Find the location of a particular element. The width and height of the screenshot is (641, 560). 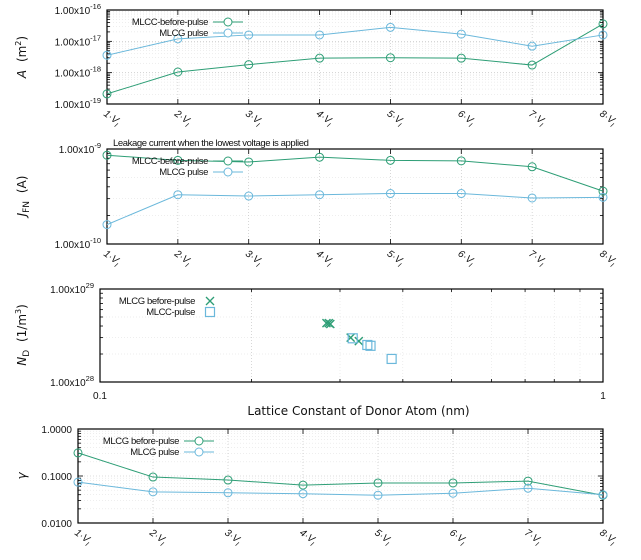

x-tick-label: 3·VI is located at coordinates (253, 258).